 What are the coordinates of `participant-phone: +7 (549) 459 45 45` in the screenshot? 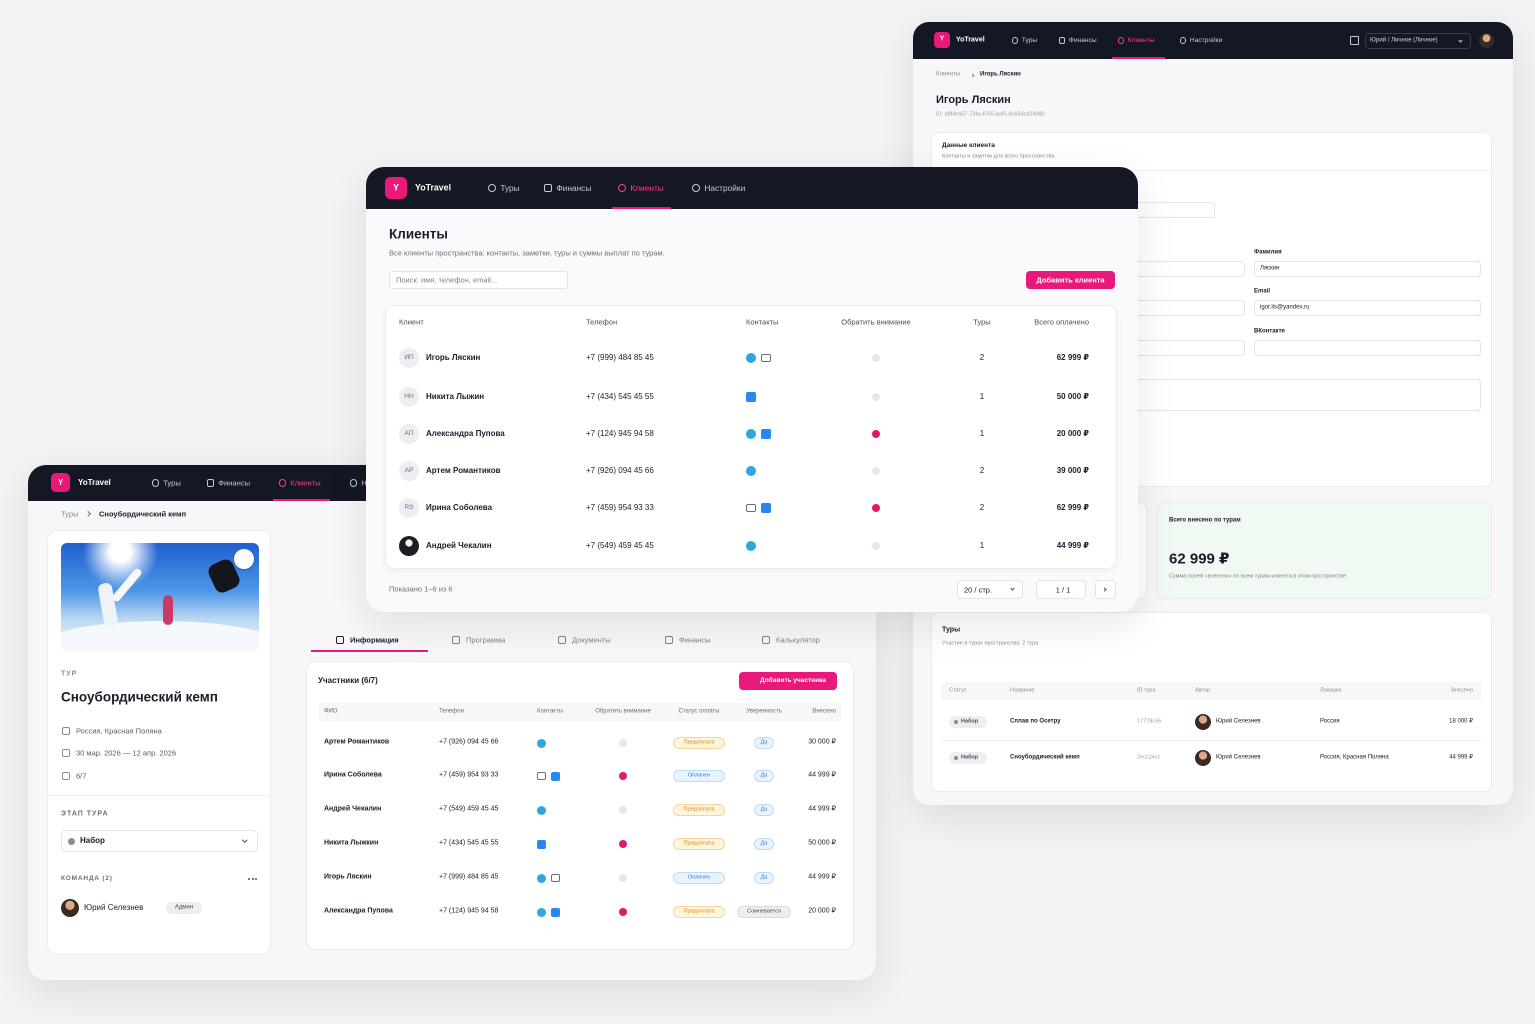 It's located at (469, 809).